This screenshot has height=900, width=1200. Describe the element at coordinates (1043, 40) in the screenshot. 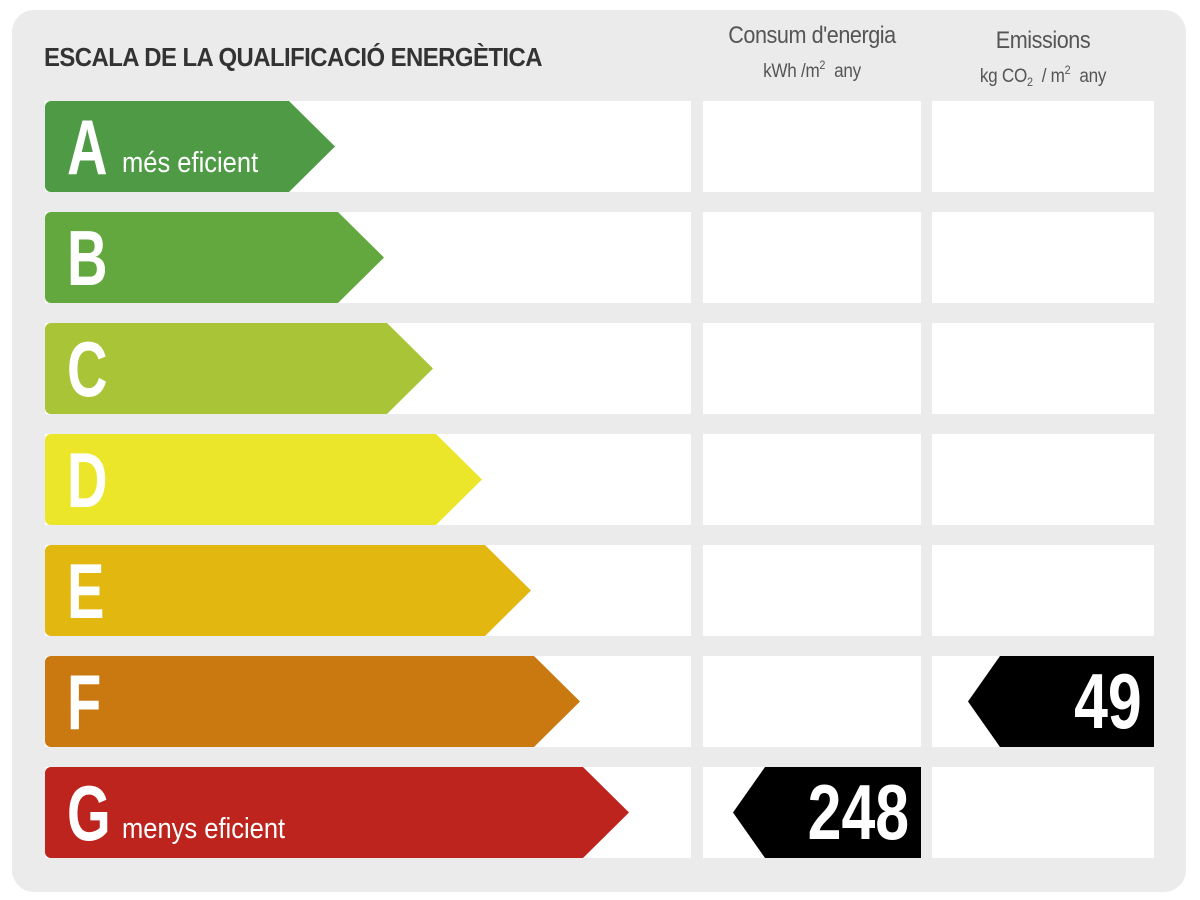

I see `emissions-column-label: Emissions` at that location.